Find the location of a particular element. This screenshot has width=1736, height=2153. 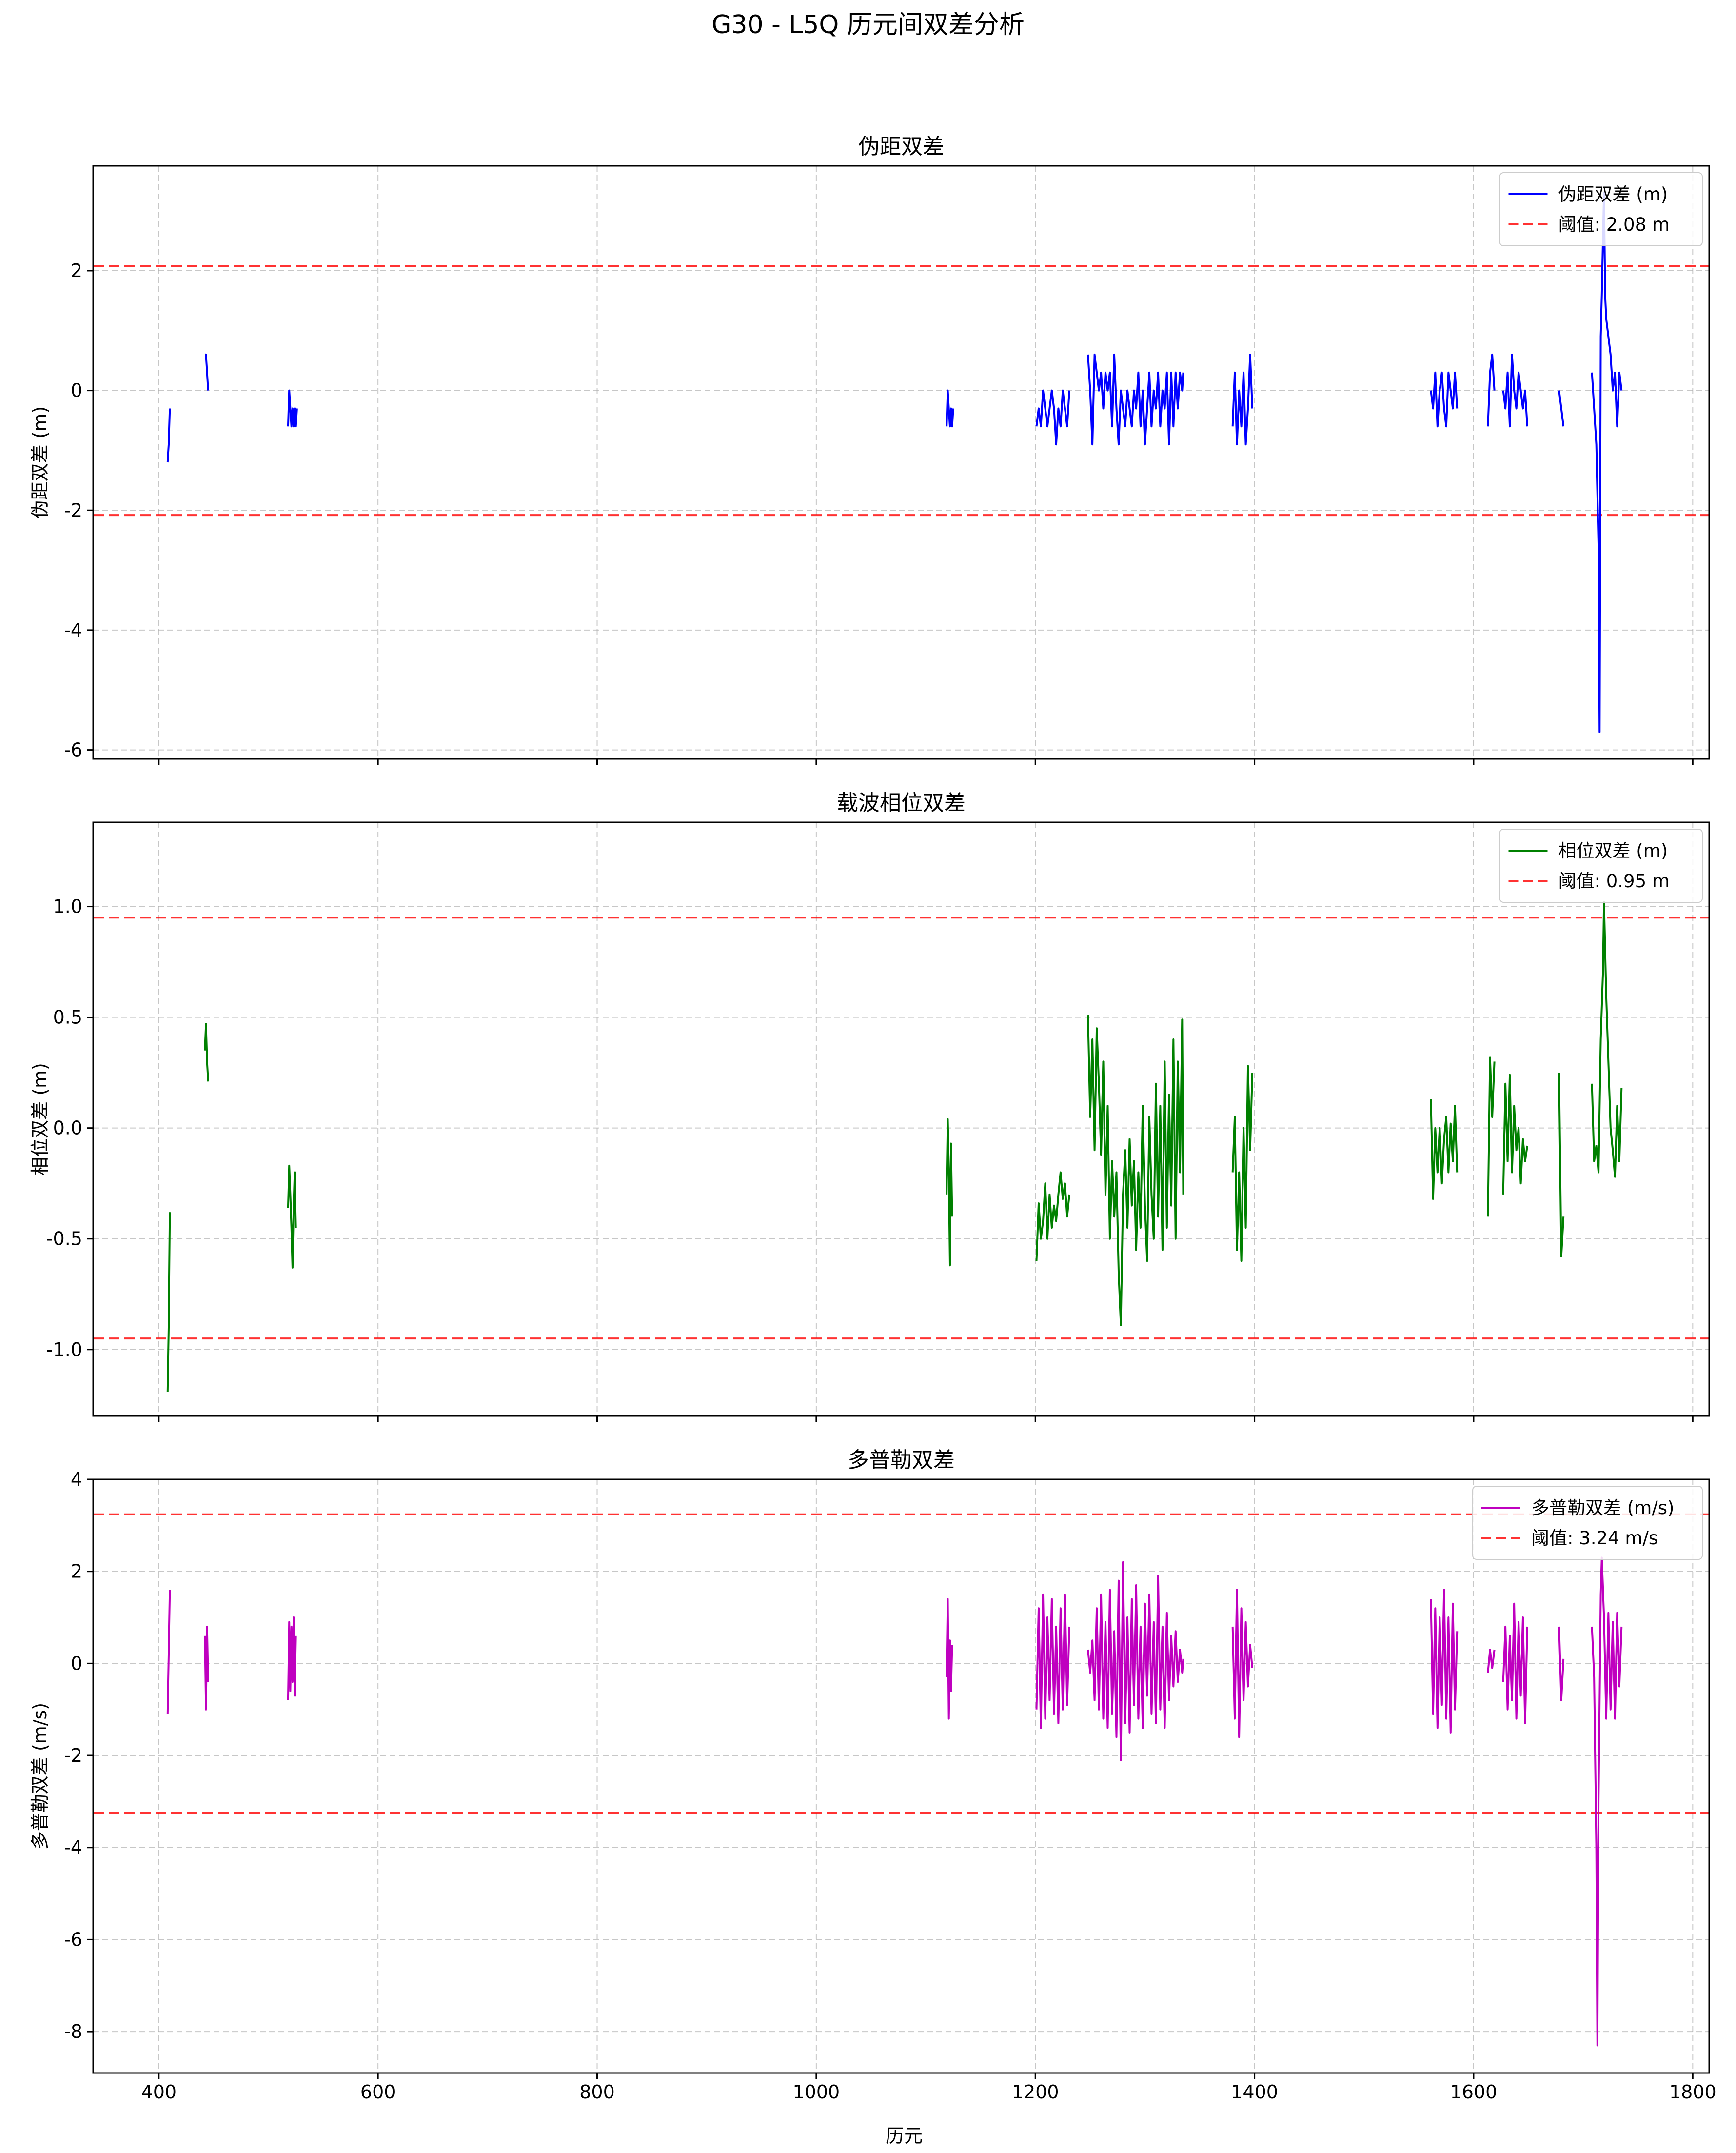

x-tick-label: 800 is located at coordinates (597, 2092).